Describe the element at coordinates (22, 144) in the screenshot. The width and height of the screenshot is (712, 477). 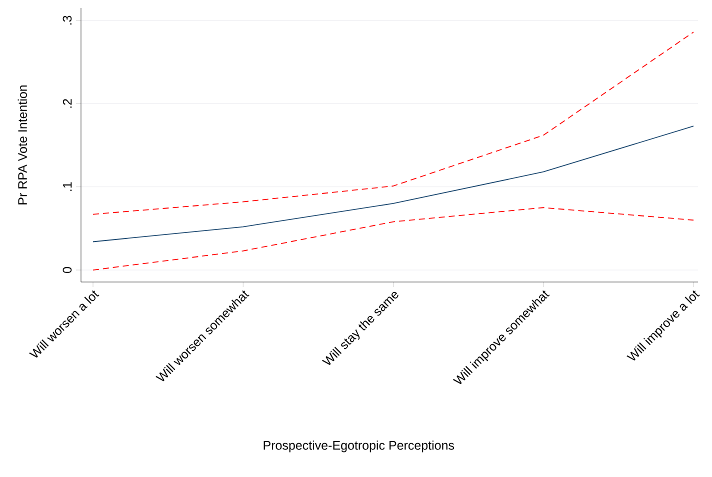
I see `y-axis-title: Pr RPA Vote Intention` at that location.